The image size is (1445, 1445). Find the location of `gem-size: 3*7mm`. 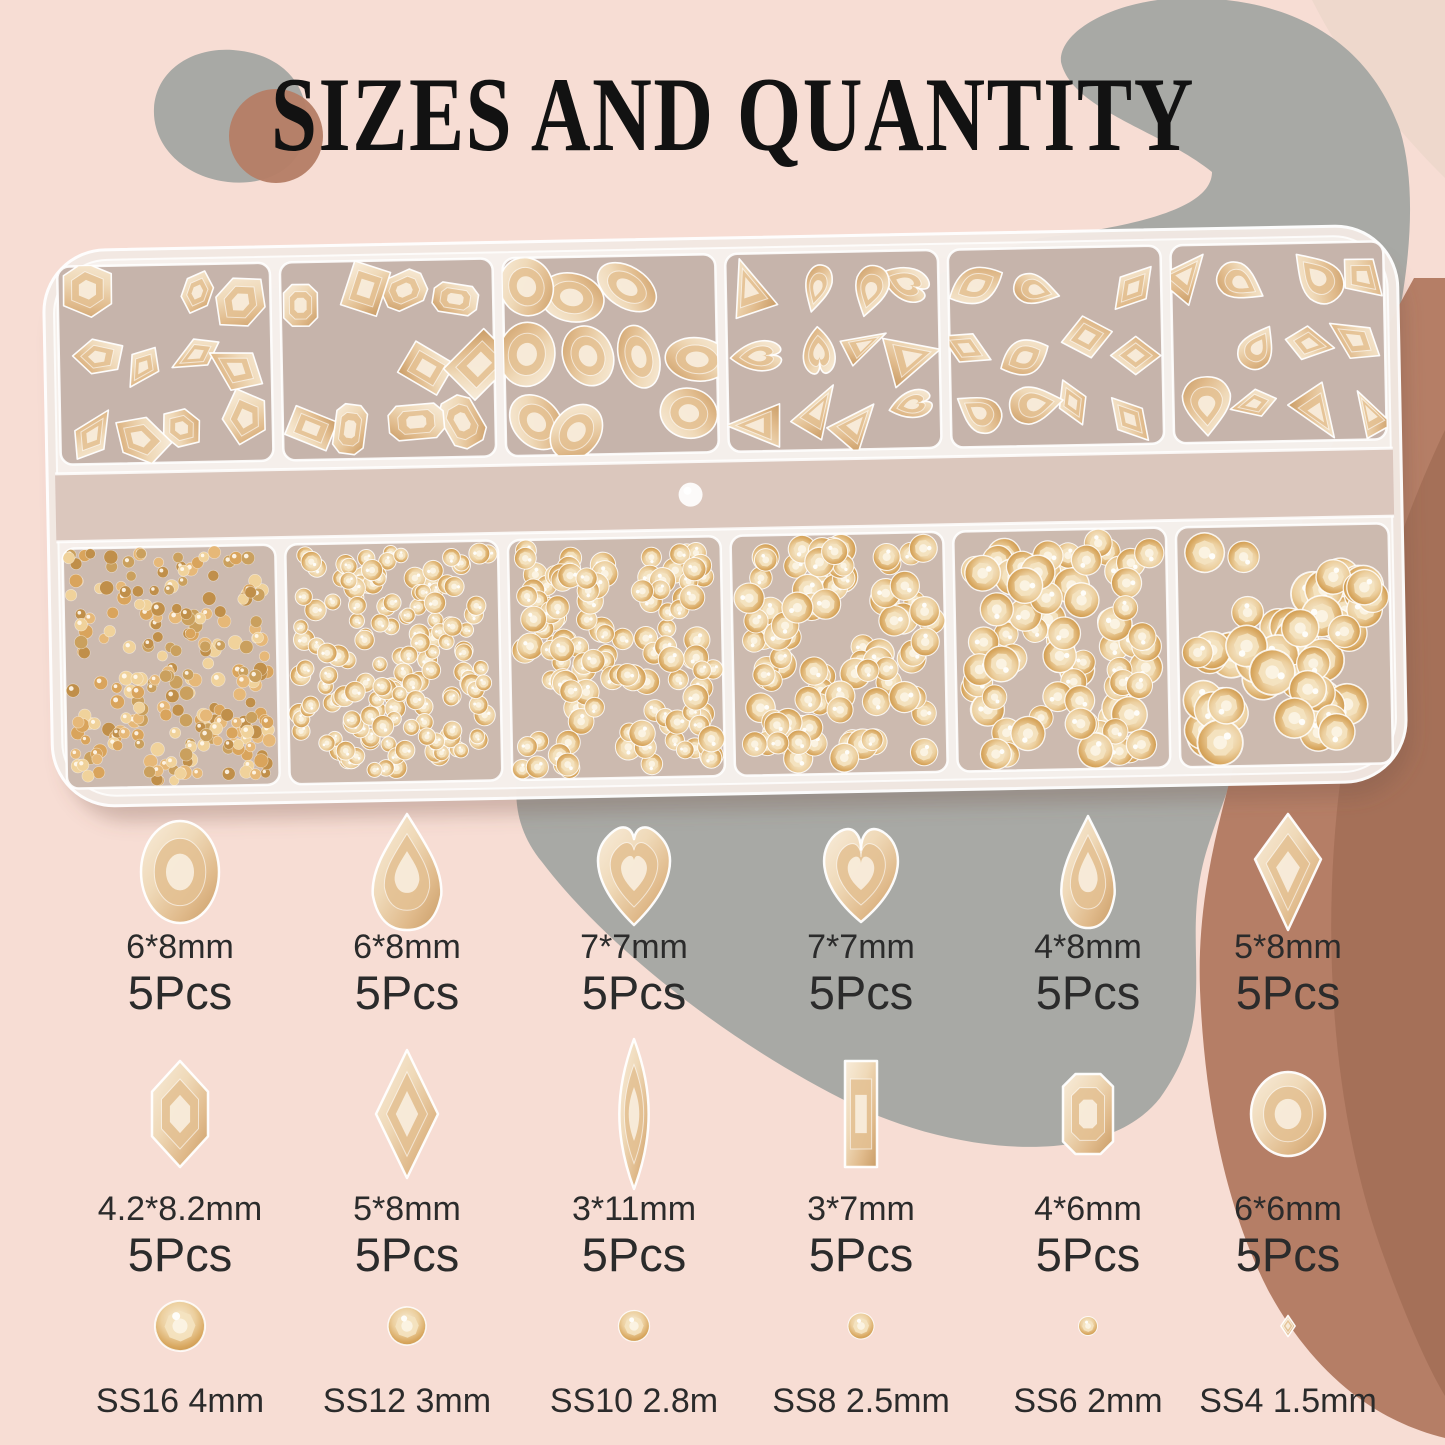

gem-size: 3*7mm is located at coordinates (861, 1209).